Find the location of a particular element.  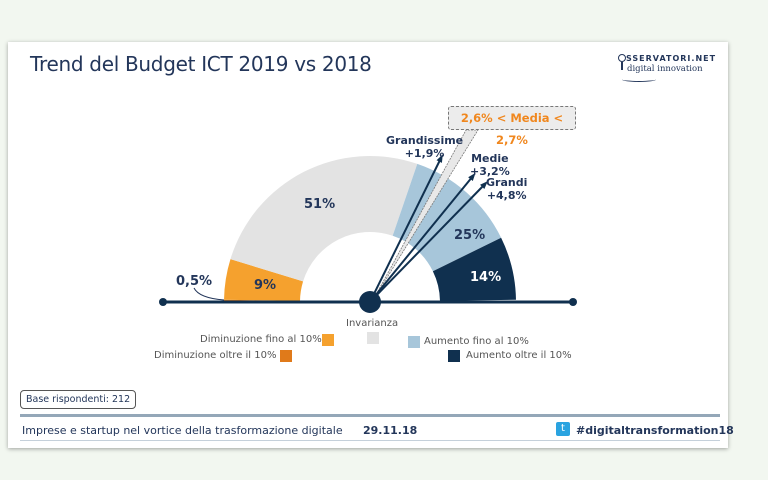

legend-swatch-invarianza is located at coordinates (373, 338).